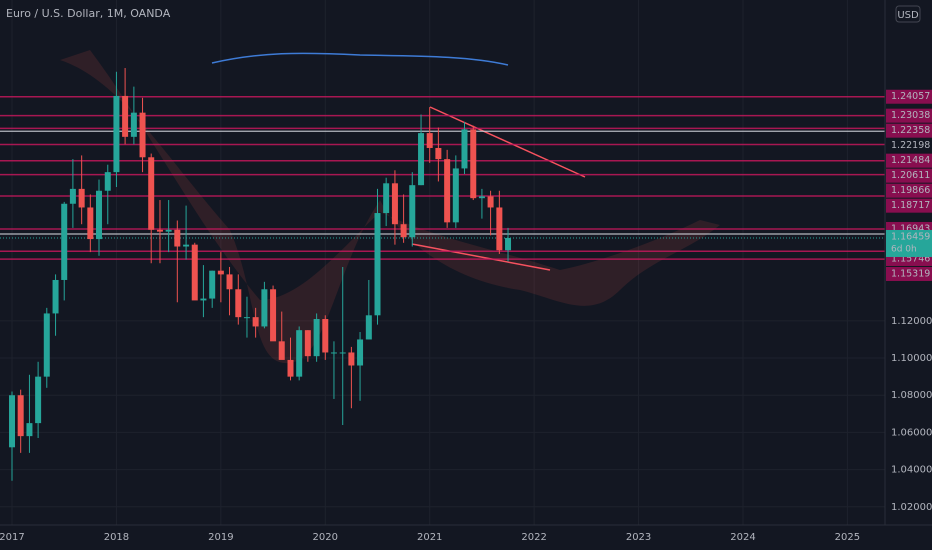 This screenshot has height=550, width=932. Describe the element at coordinates (911, 358) in the screenshot. I see `y-tick-label: 1.10000` at that location.